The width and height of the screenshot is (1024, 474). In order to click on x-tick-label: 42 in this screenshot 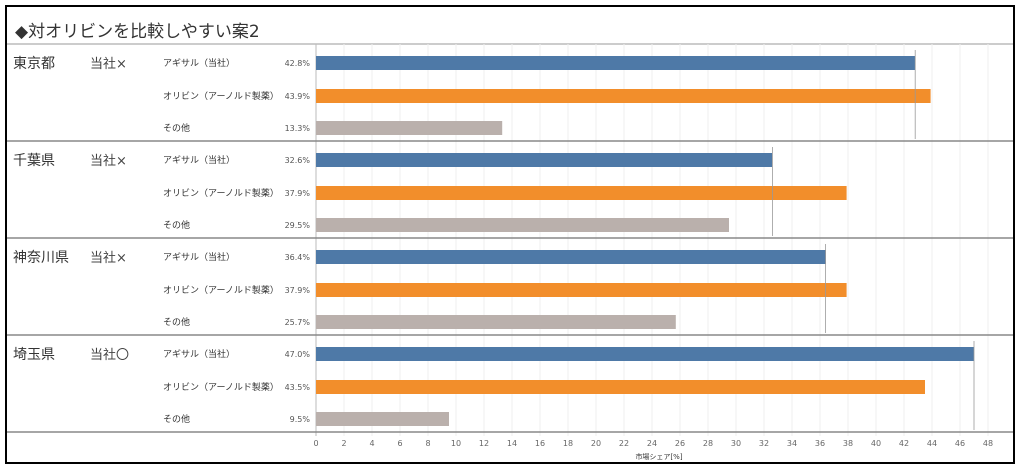, I will do `click(904, 443)`.